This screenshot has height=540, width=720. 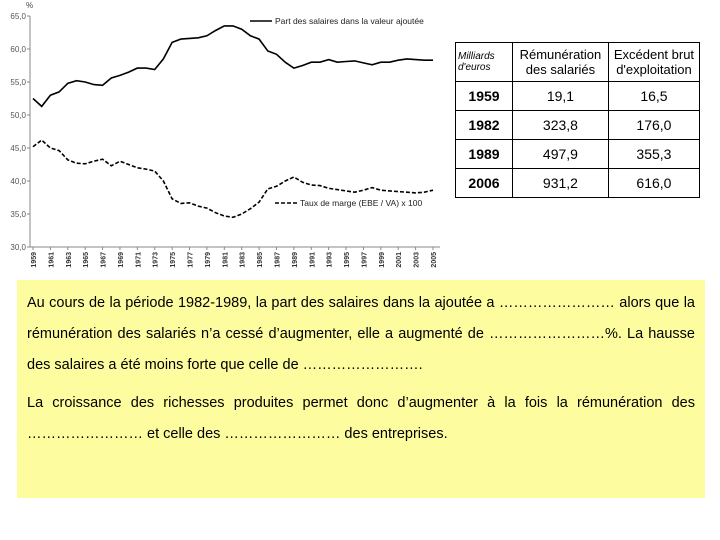 What do you see at coordinates (225, 260) in the screenshot?
I see `x-tick-label: 1981` at bounding box center [225, 260].